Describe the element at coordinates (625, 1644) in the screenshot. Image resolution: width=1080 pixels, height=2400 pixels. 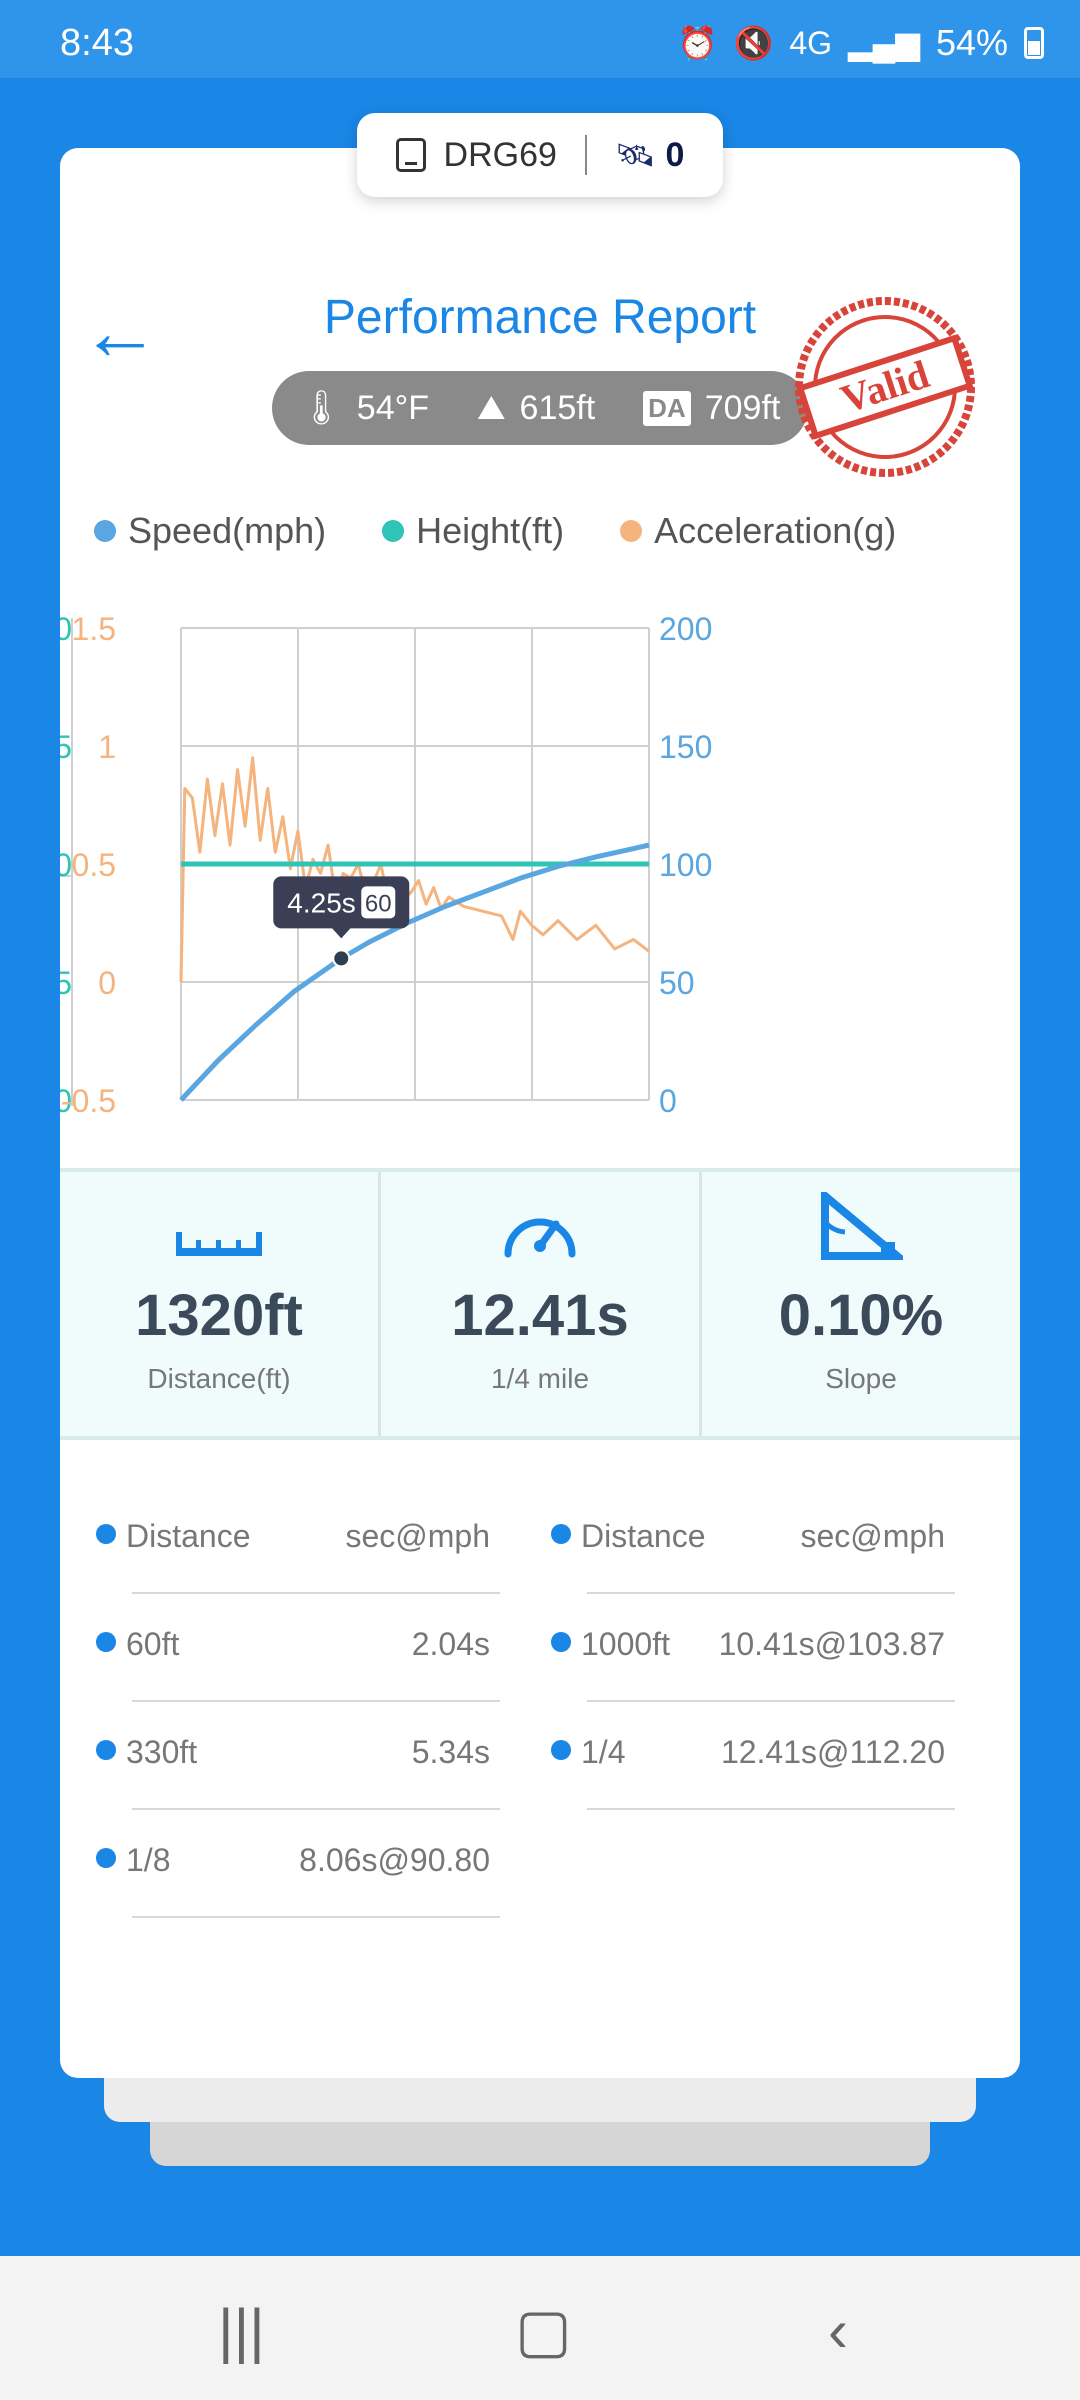
I see `row-key: 1000ft` at that location.